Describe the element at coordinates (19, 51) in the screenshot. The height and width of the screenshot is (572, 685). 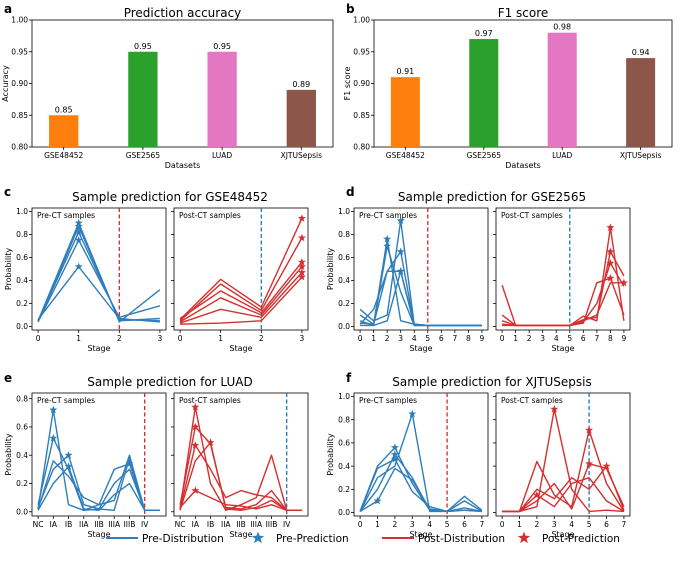
I see `chart-a-ytick-label-3: 0.95` at that location.